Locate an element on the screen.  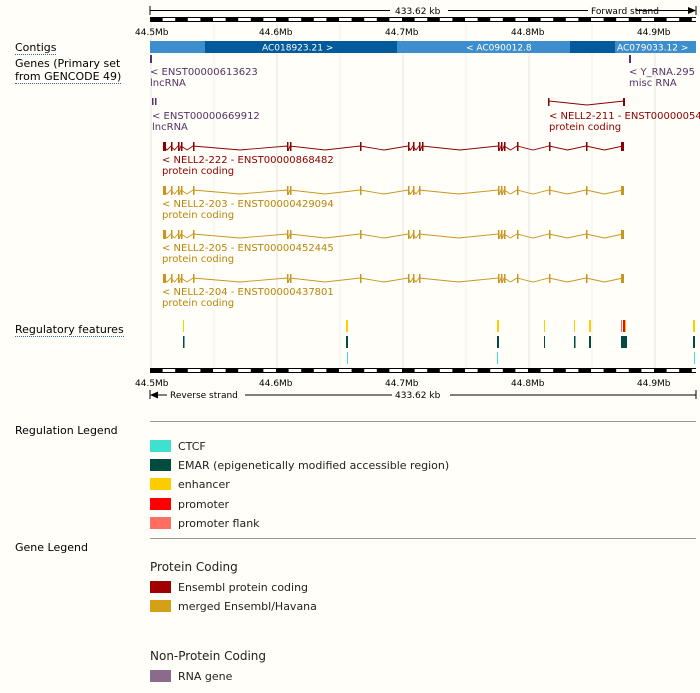
gene-biotype-nell2-205: protein coding is located at coordinates (198, 259).